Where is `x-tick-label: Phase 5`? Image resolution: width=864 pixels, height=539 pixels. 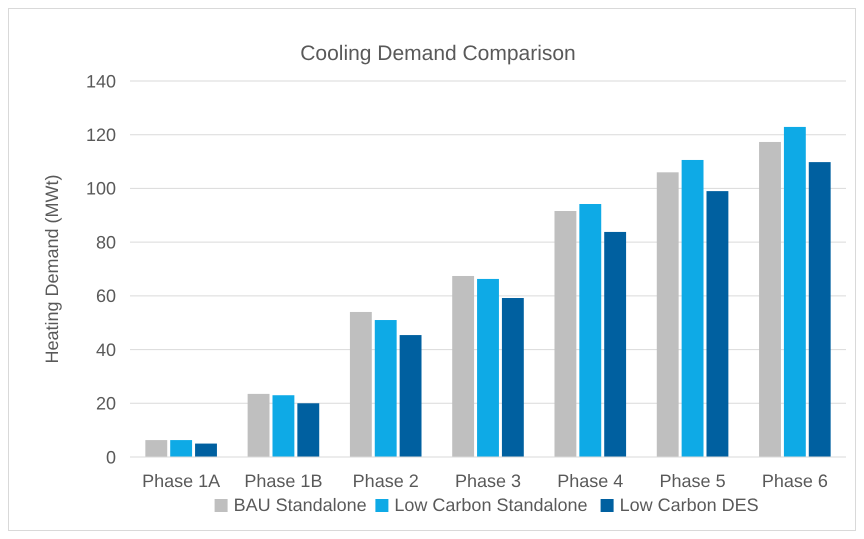 x-tick-label: Phase 5 is located at coordinates (693, 481).